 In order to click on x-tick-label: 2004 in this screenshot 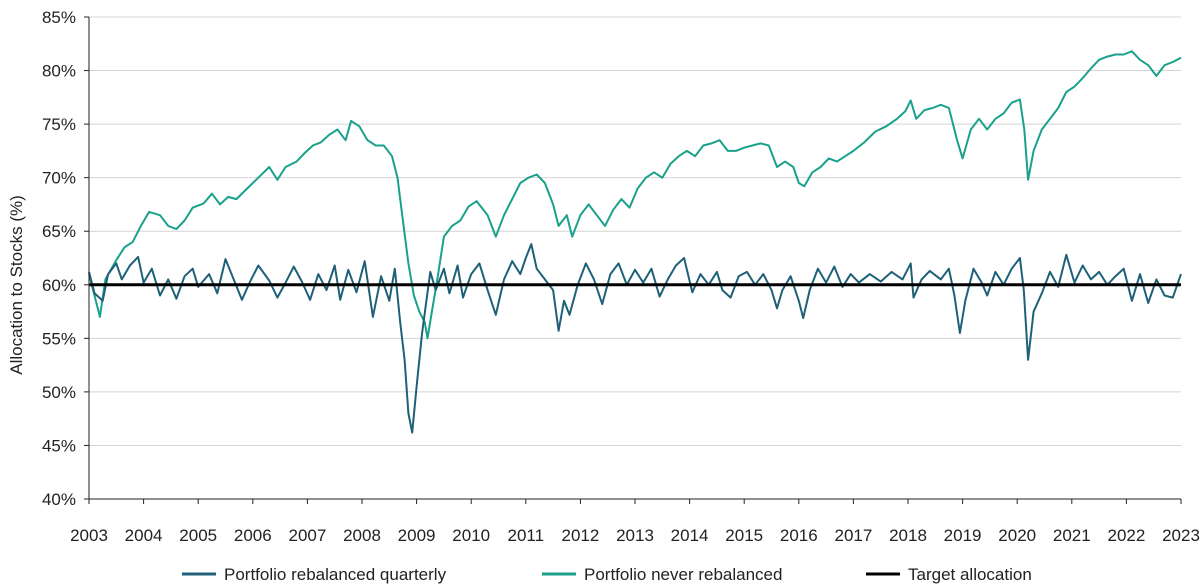, I will do `click(144, 535)`.